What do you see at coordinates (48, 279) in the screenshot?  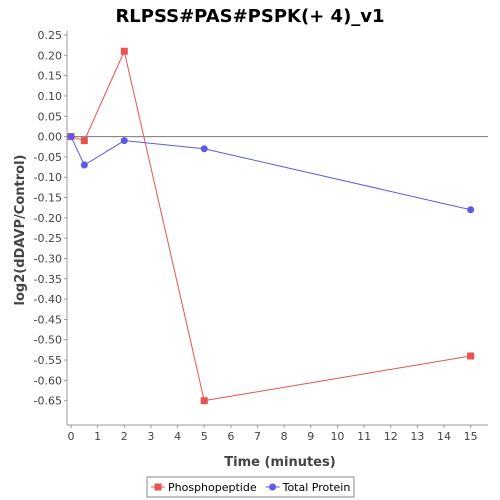 I see `y-tick-label: -0.35` at bounding box center [48, 279].